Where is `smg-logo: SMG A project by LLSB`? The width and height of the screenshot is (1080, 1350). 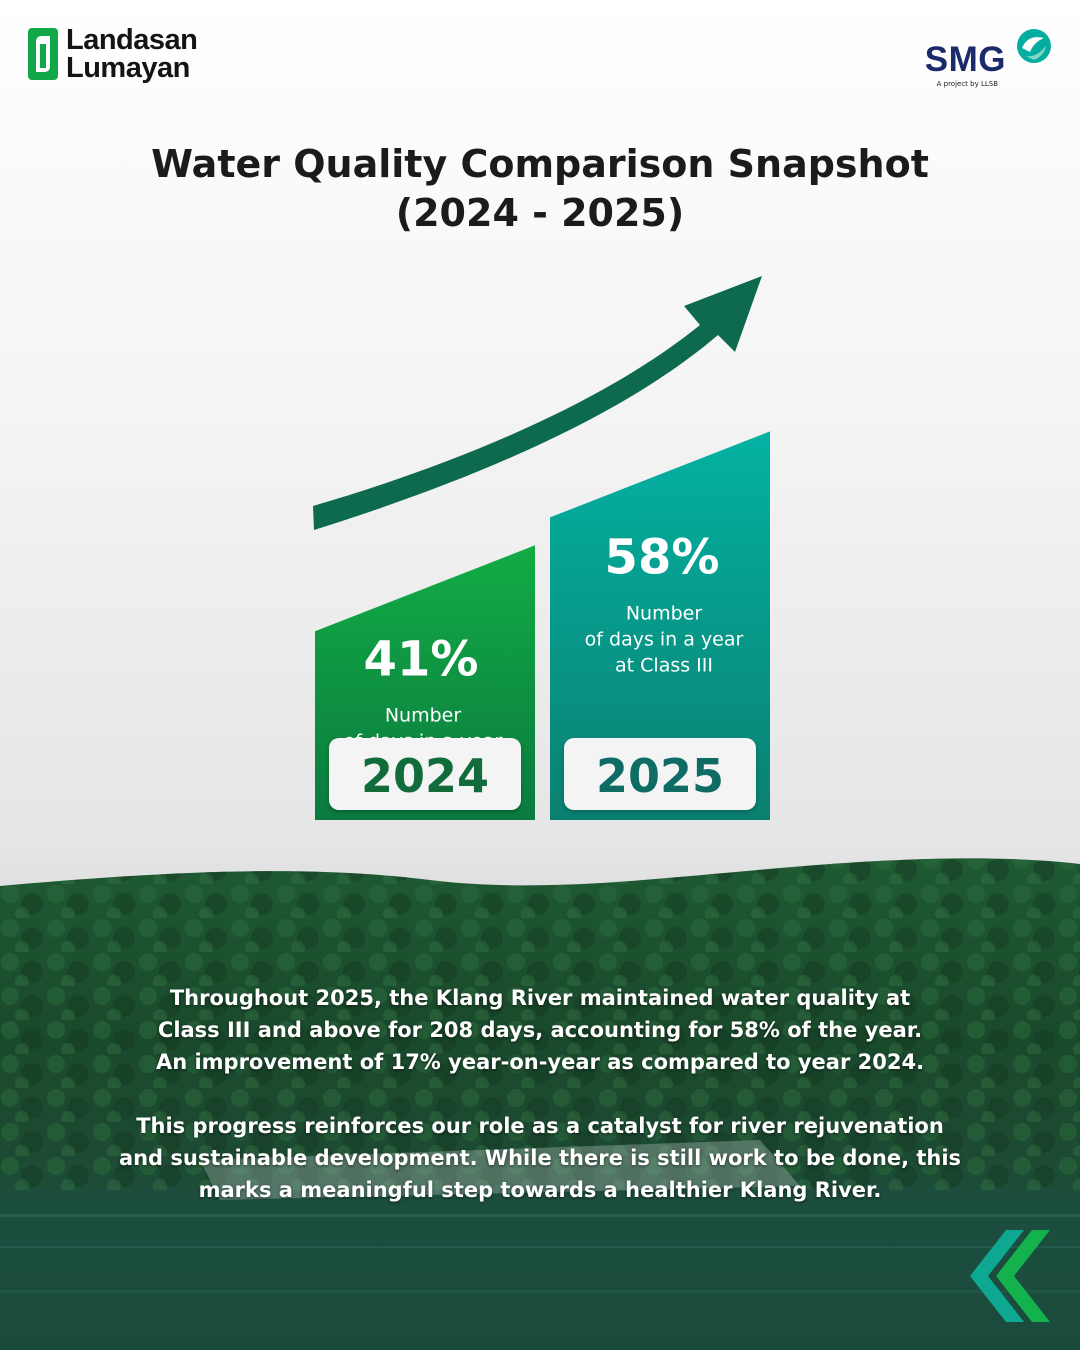 smg-logo: SMG A project by LLSB is located at coordinates (984, 59).